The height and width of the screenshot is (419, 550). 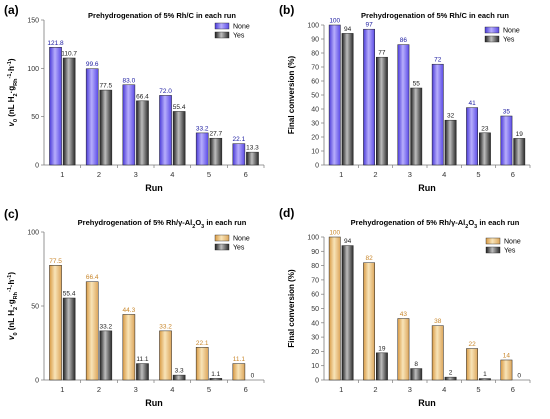 What do you see at coordinates (503, 246) in the screenshot?
I see `legend: None Yes` at bounding box center [503, 246].